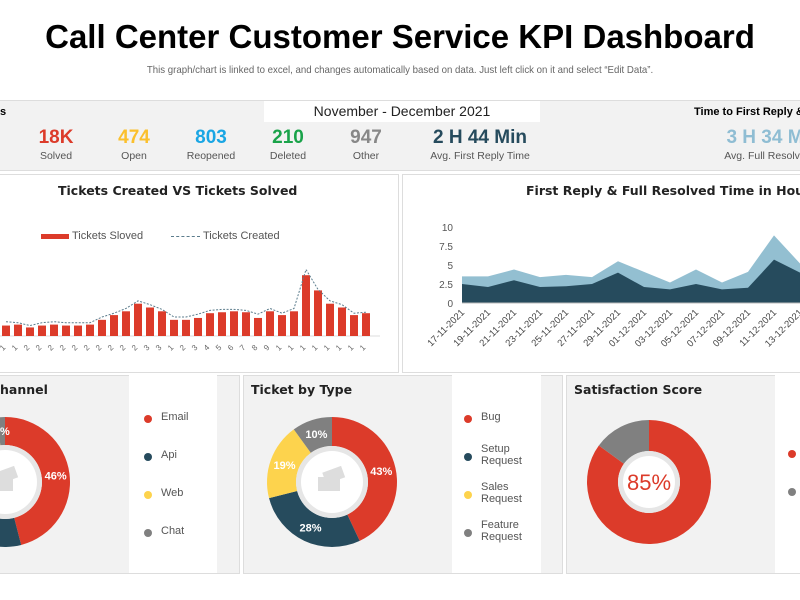 The height and width of the screenshot is (600, 800). What do you see at coordinates (450, 304) in the screenshot?
I see `y-tick-label: 0` at bounding box center [450, 304].